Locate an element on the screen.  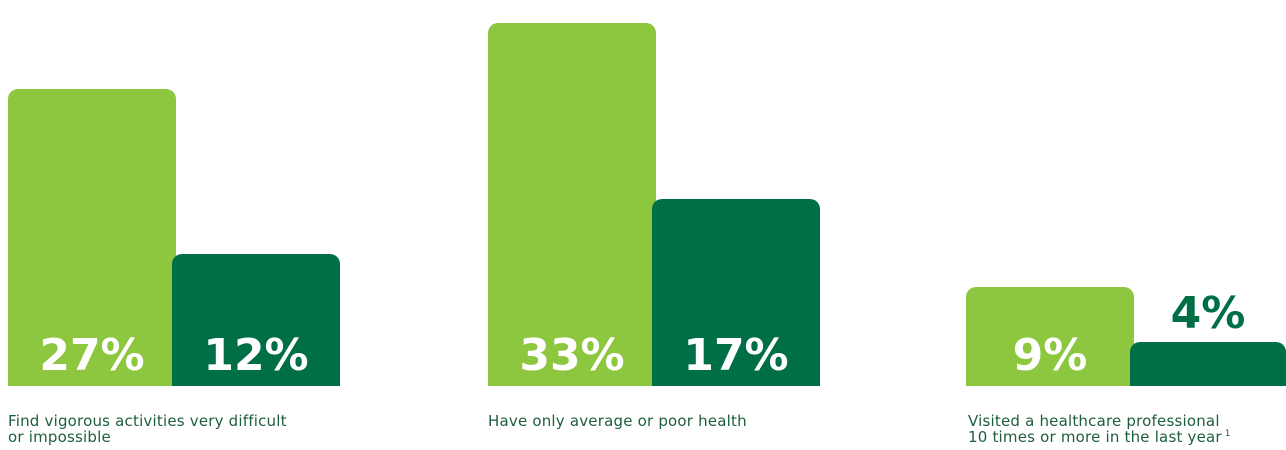
caption-line: or impossible is located at coordinates (59, 437).